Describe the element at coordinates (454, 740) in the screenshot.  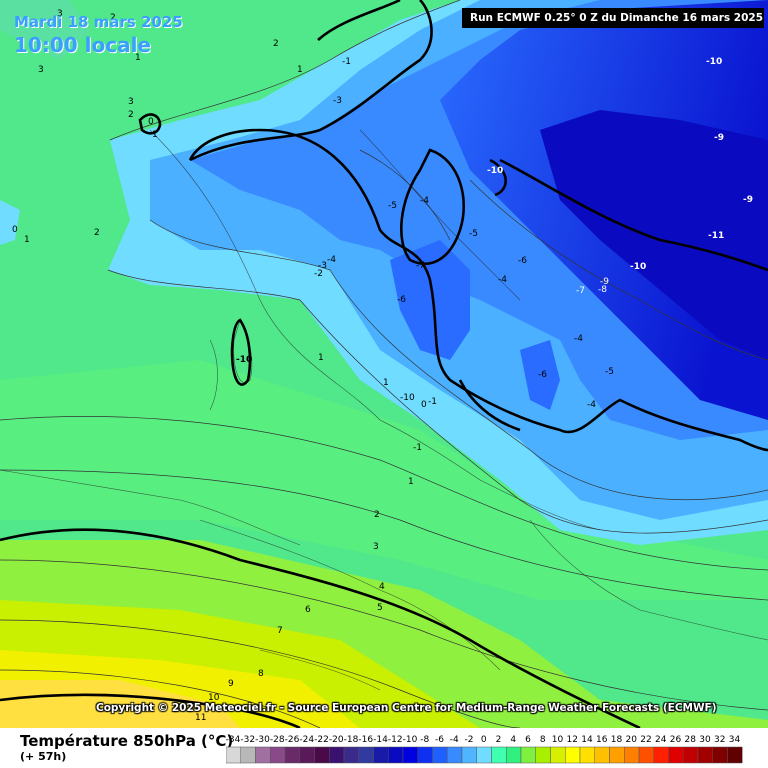
I see `legend-tick-label: -4` at that location.